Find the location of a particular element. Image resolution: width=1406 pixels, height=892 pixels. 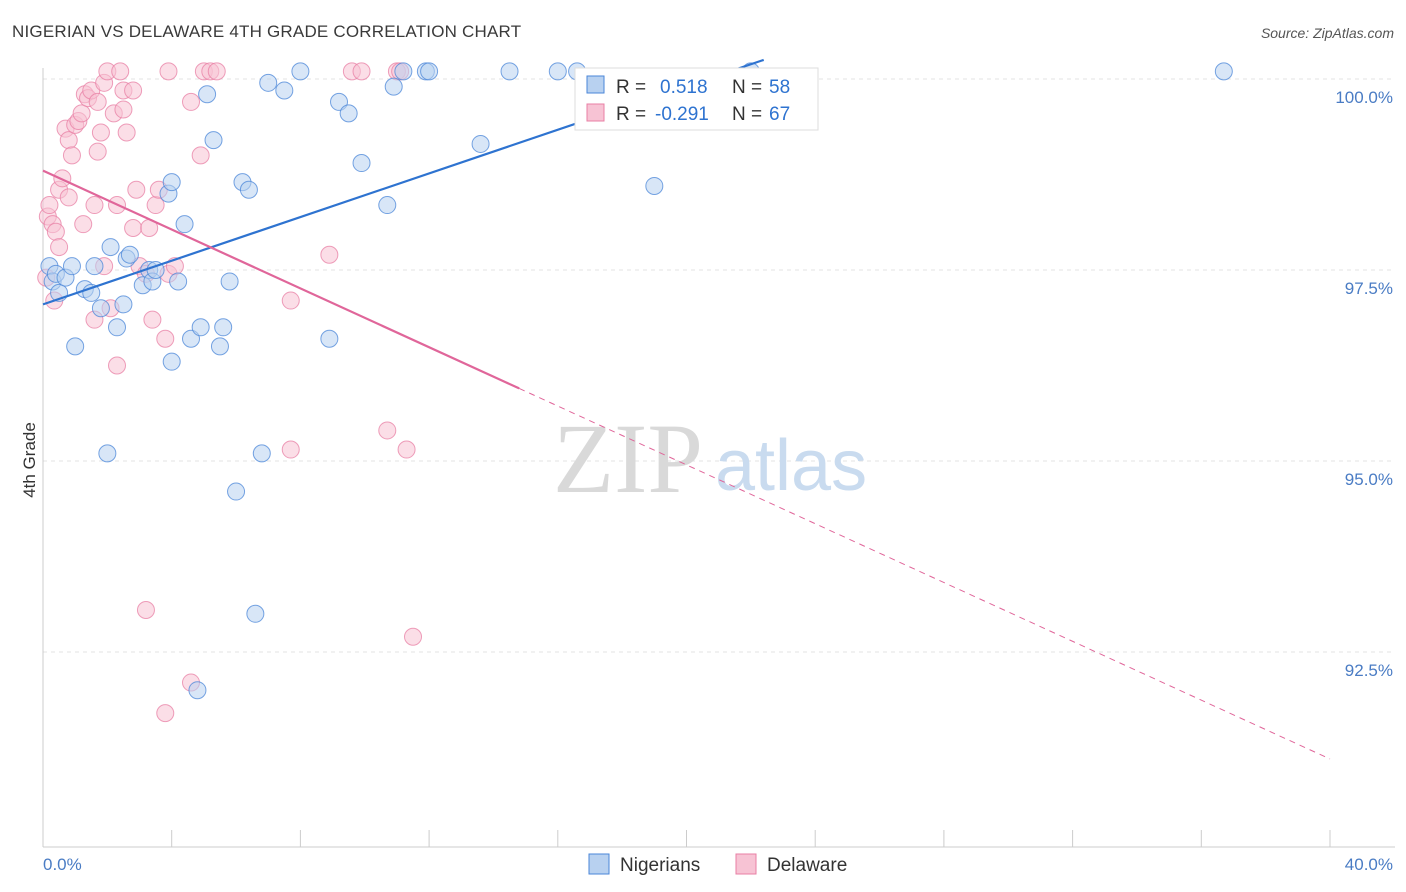

x-ticks is located at coordinates (686, 838).